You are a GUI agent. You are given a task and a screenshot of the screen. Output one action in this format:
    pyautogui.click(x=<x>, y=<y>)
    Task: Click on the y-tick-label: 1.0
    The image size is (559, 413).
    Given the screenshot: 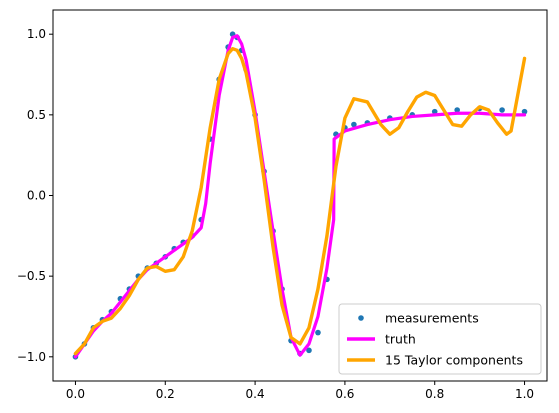 What is the action you would take?
    pyautogui.click(x=36, y=34)
    